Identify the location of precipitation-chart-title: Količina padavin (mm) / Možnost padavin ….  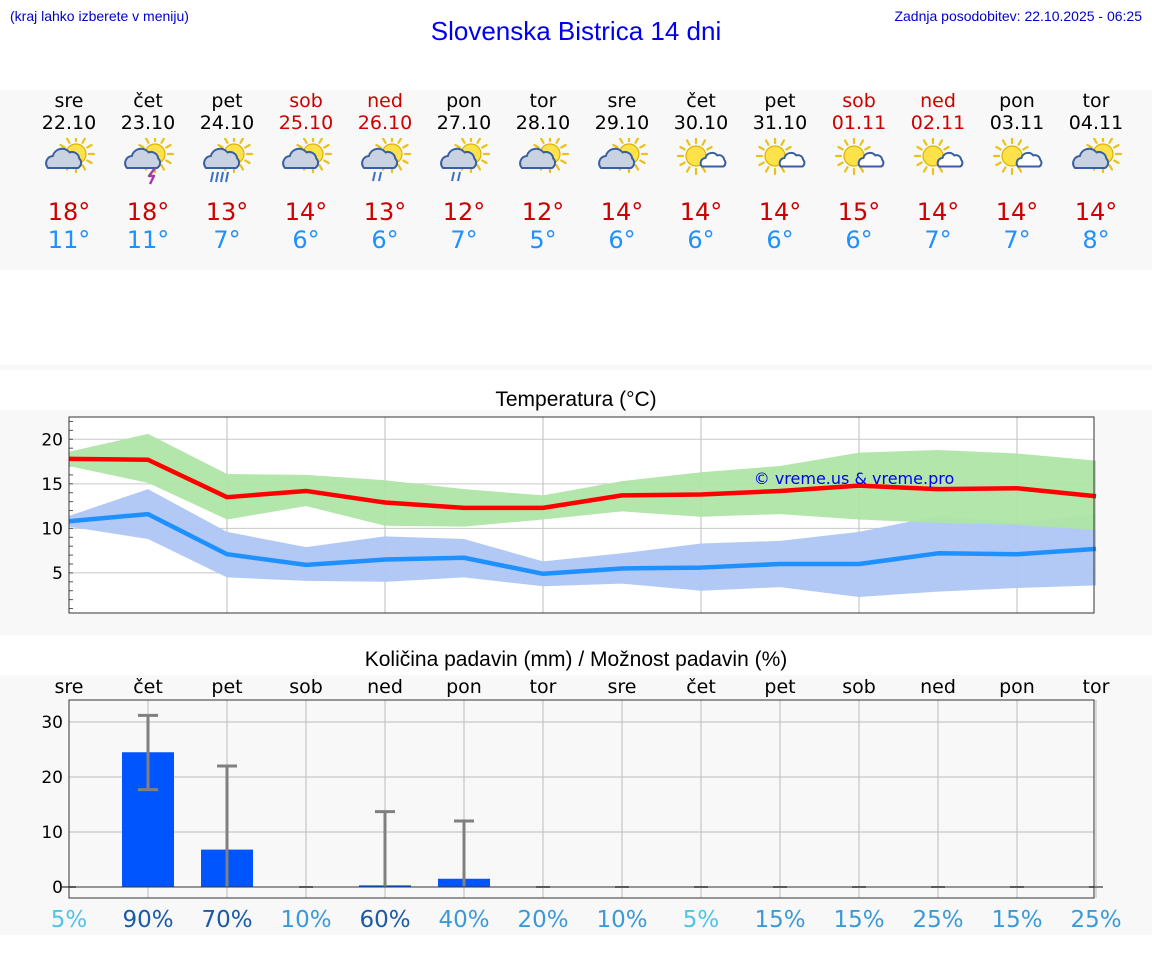
(576, 659).